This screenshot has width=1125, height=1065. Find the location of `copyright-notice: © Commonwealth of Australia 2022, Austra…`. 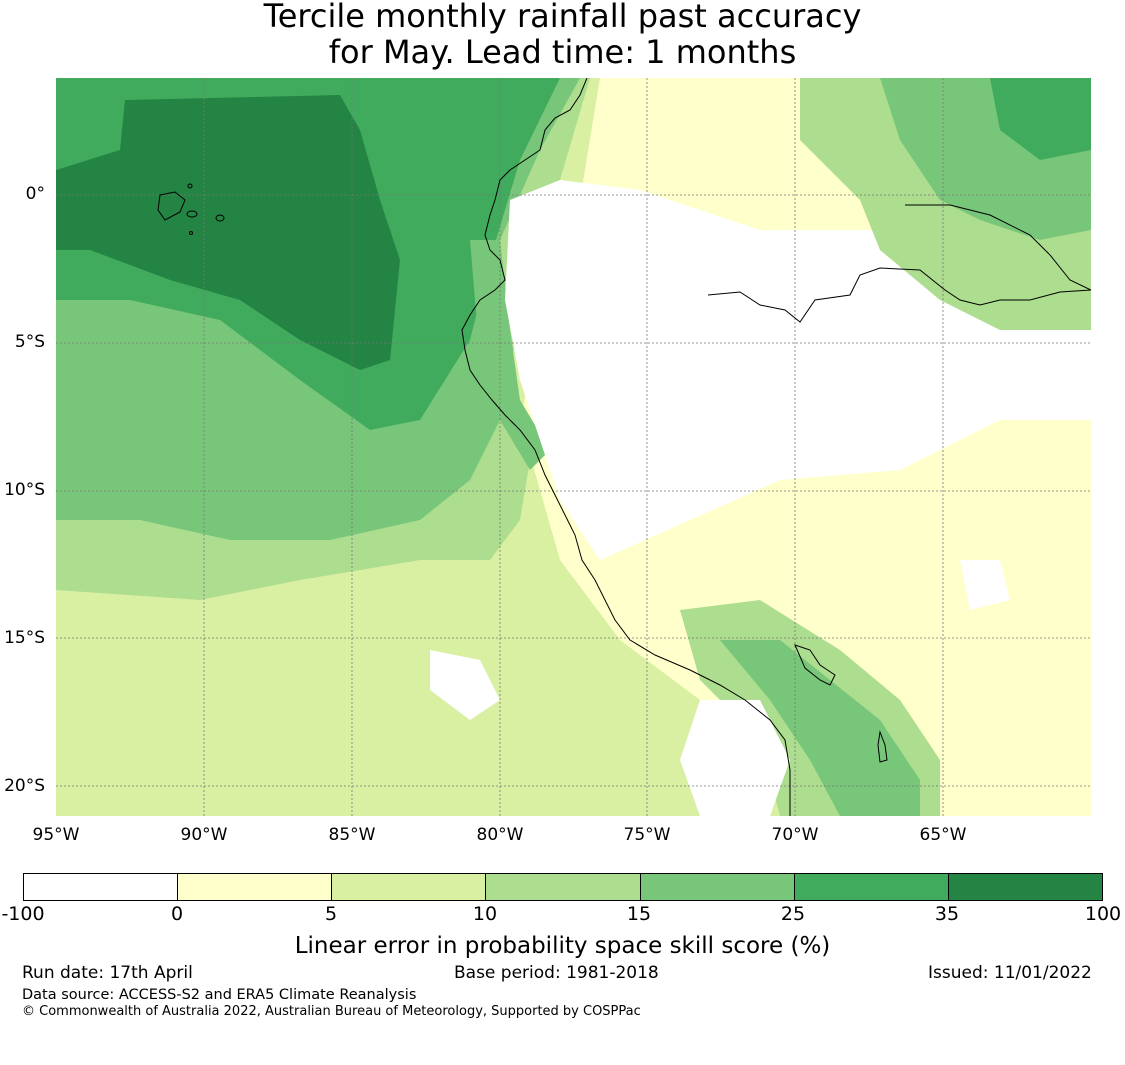

copyright-notice: © Commonwealth of Australia 2022, Austra… is located at coordinates (331, 1011).